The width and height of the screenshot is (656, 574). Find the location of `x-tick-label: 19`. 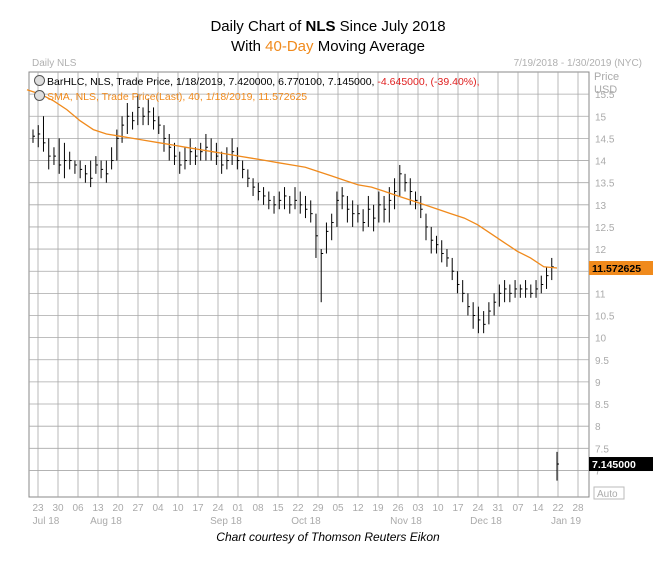

x-tick-label: 19 is located at coordinates (378, 508).